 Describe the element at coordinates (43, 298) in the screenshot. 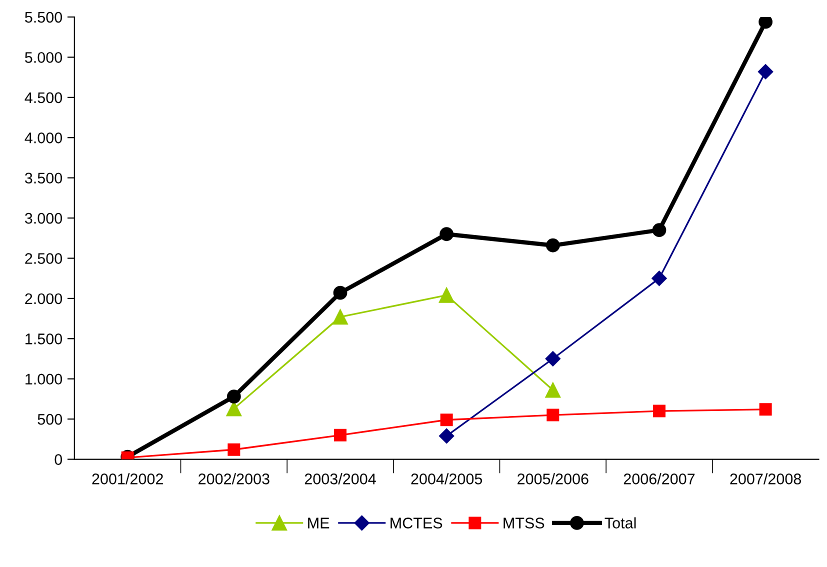

I see `y-tick-label: 2.000` at that location.